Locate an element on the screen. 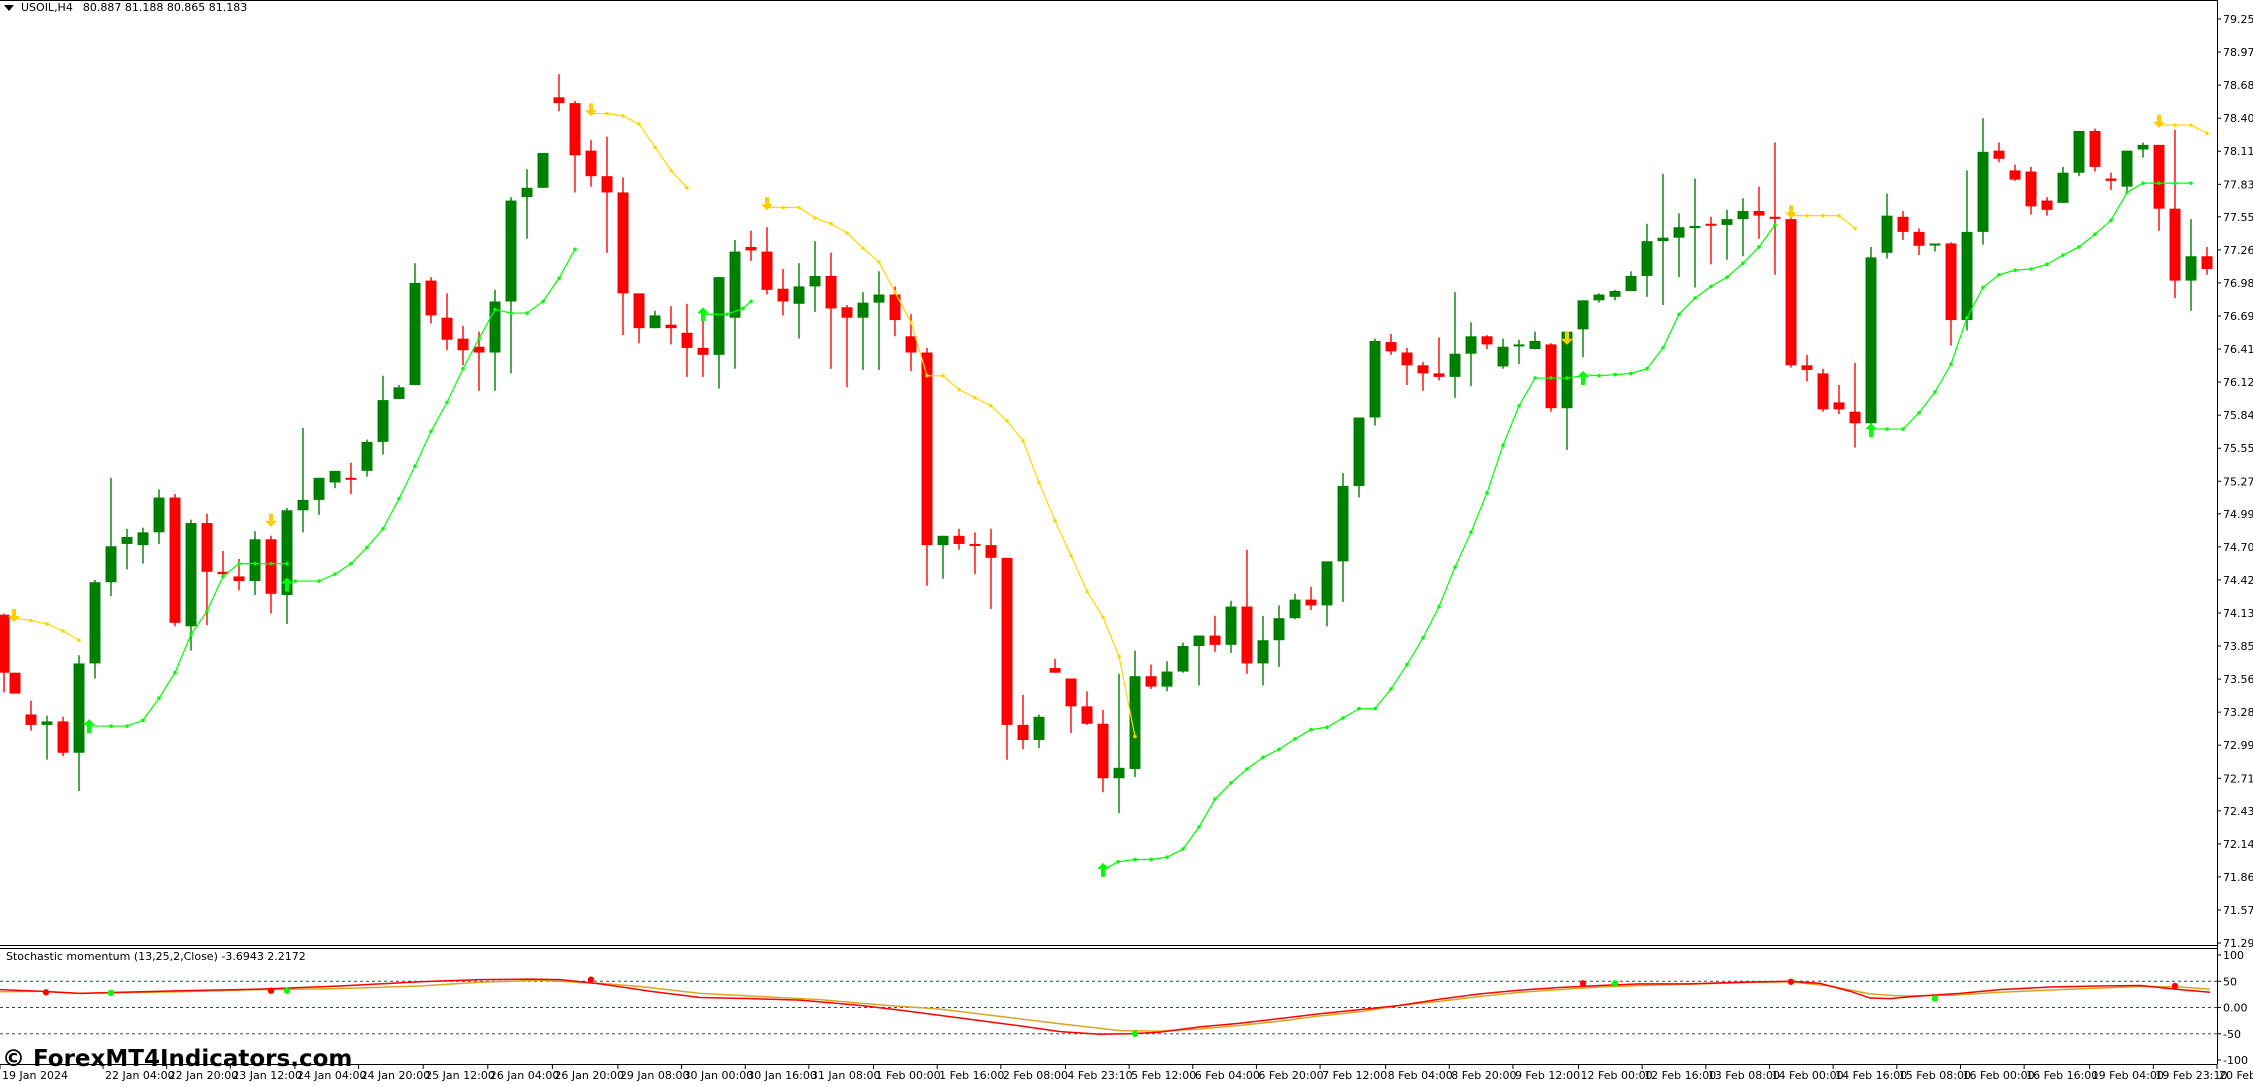 This screenshot has width=2253, height=1087. price-tick-label: 78.115 is located at coordinates (2238, 151).